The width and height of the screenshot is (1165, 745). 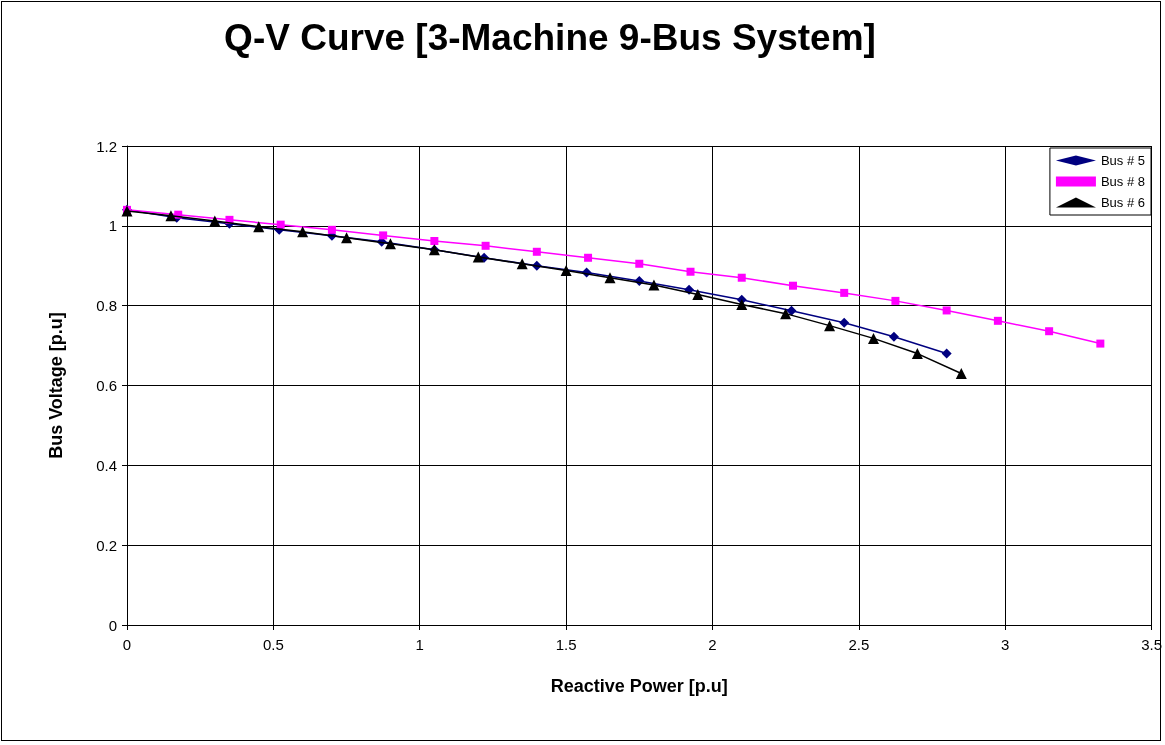 What do you see at coordinates (419, 644) in the screenshot?
I see `x-tick-label: 1` at bounding box center [419, 644].